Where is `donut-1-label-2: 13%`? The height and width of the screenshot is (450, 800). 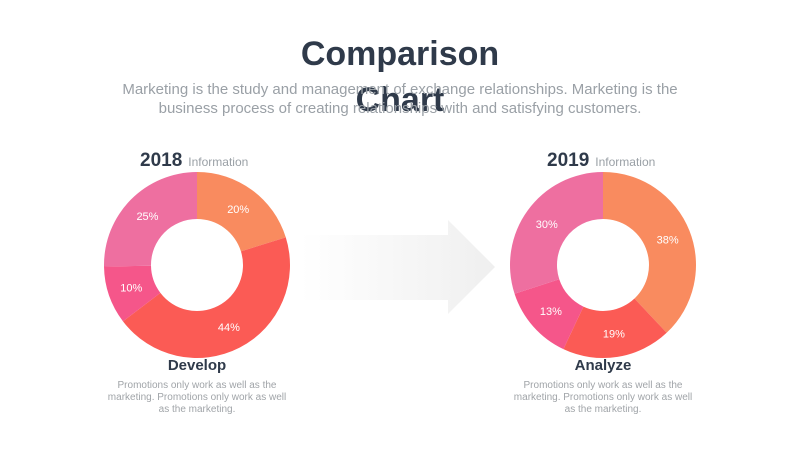 donut-1-label-2: 13% is located at coordinates (551, 312).